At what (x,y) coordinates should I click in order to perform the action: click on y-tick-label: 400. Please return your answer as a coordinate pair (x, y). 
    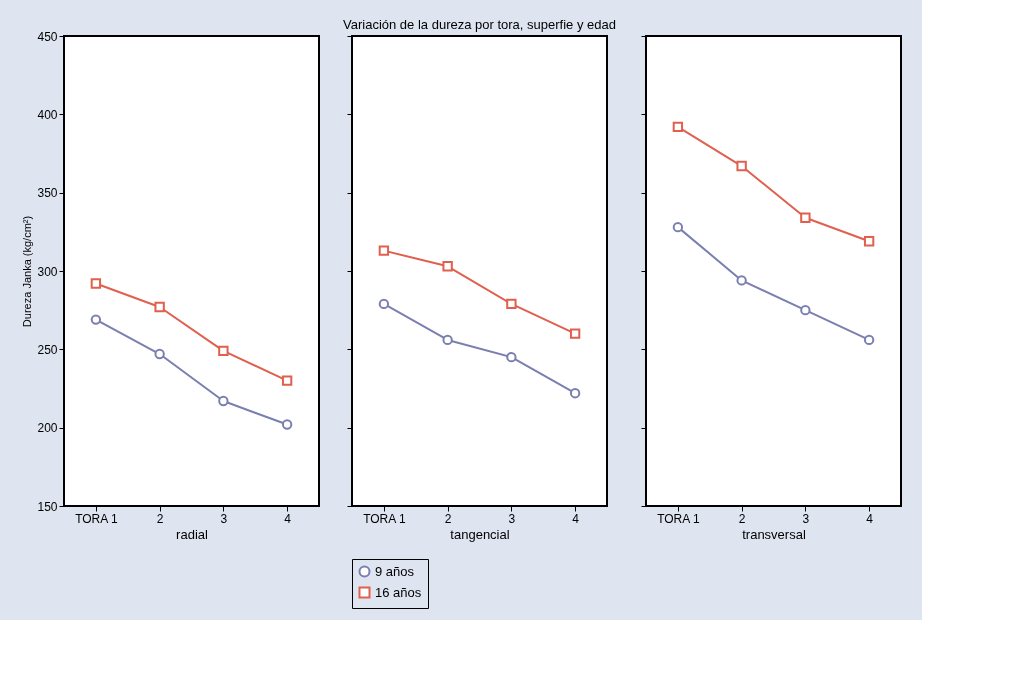
    Looking at the image, I should click on (47, 114).